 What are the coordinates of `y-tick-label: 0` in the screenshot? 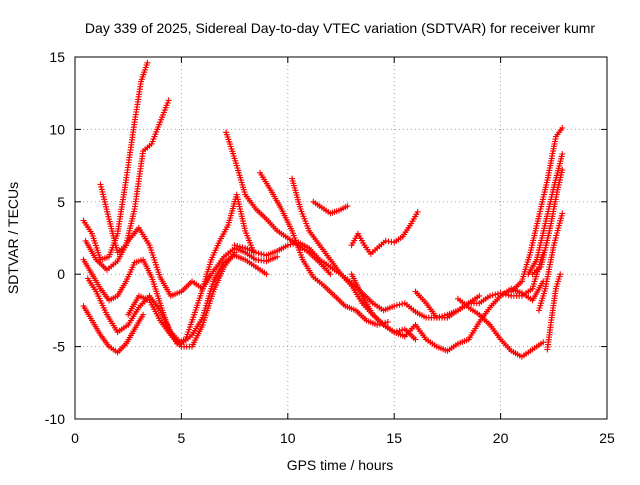 It's located at (61, 274).